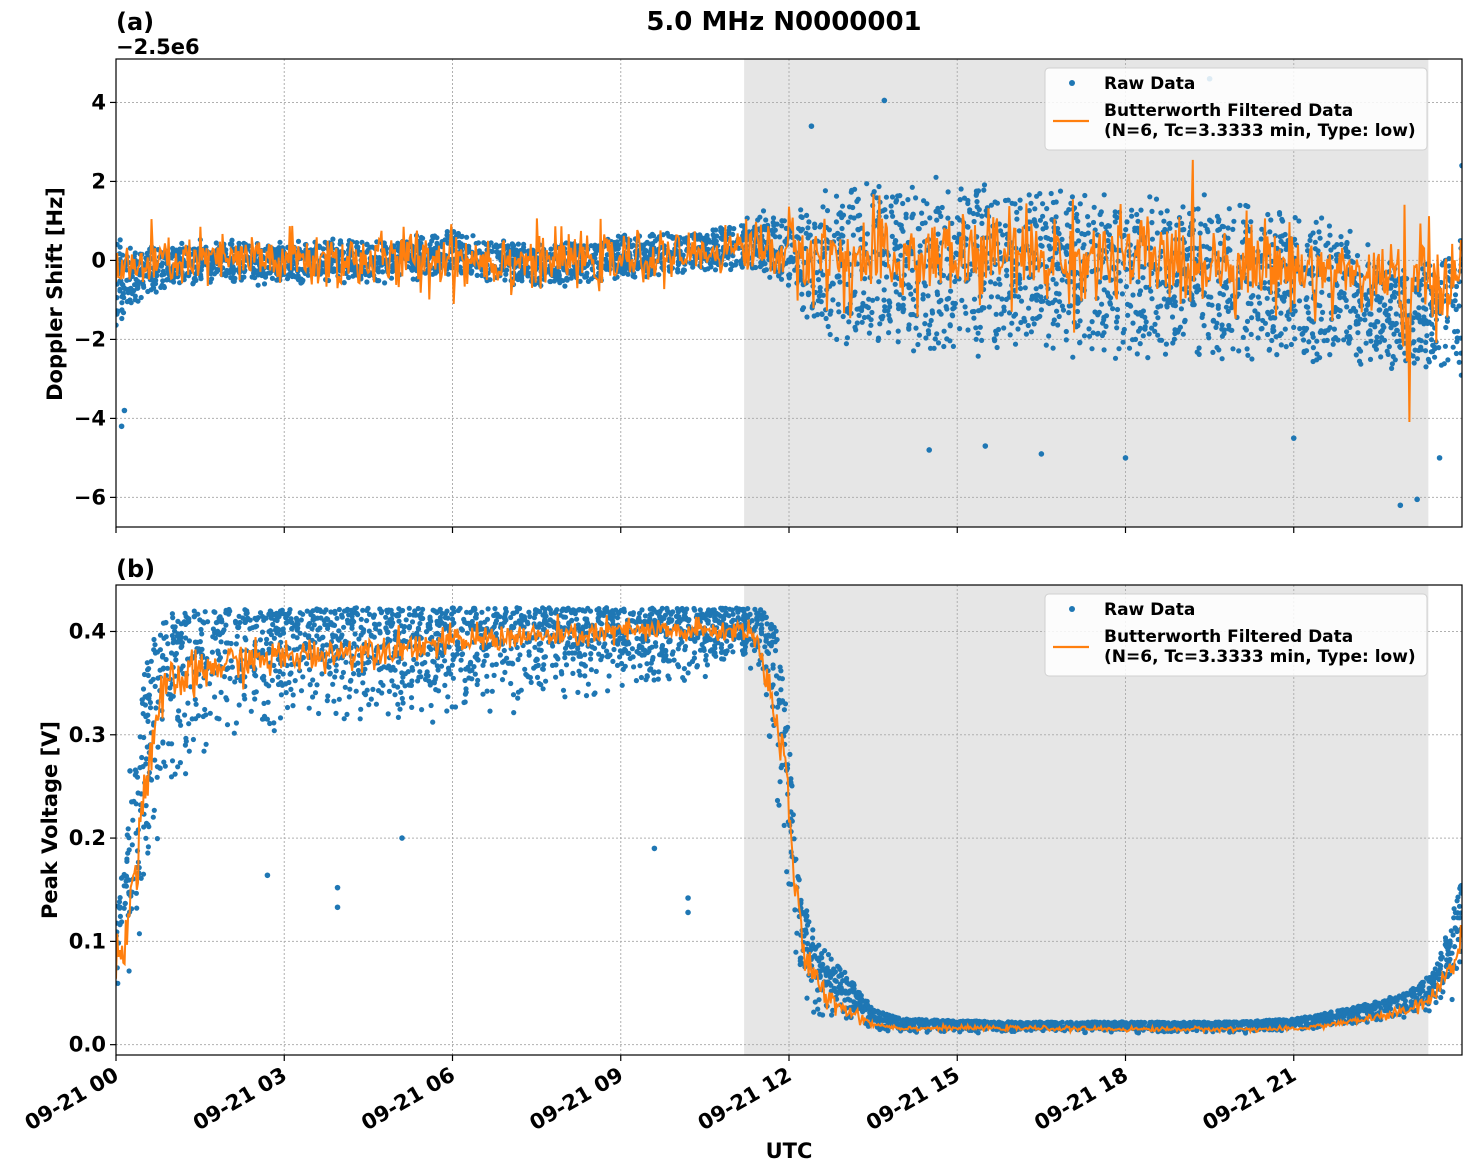 The image size is (1472, 1172). What do you see at coordinates (98, 260) in the screenshot?
I see `y-tick-label: 0` at bounding box center [98, 260].